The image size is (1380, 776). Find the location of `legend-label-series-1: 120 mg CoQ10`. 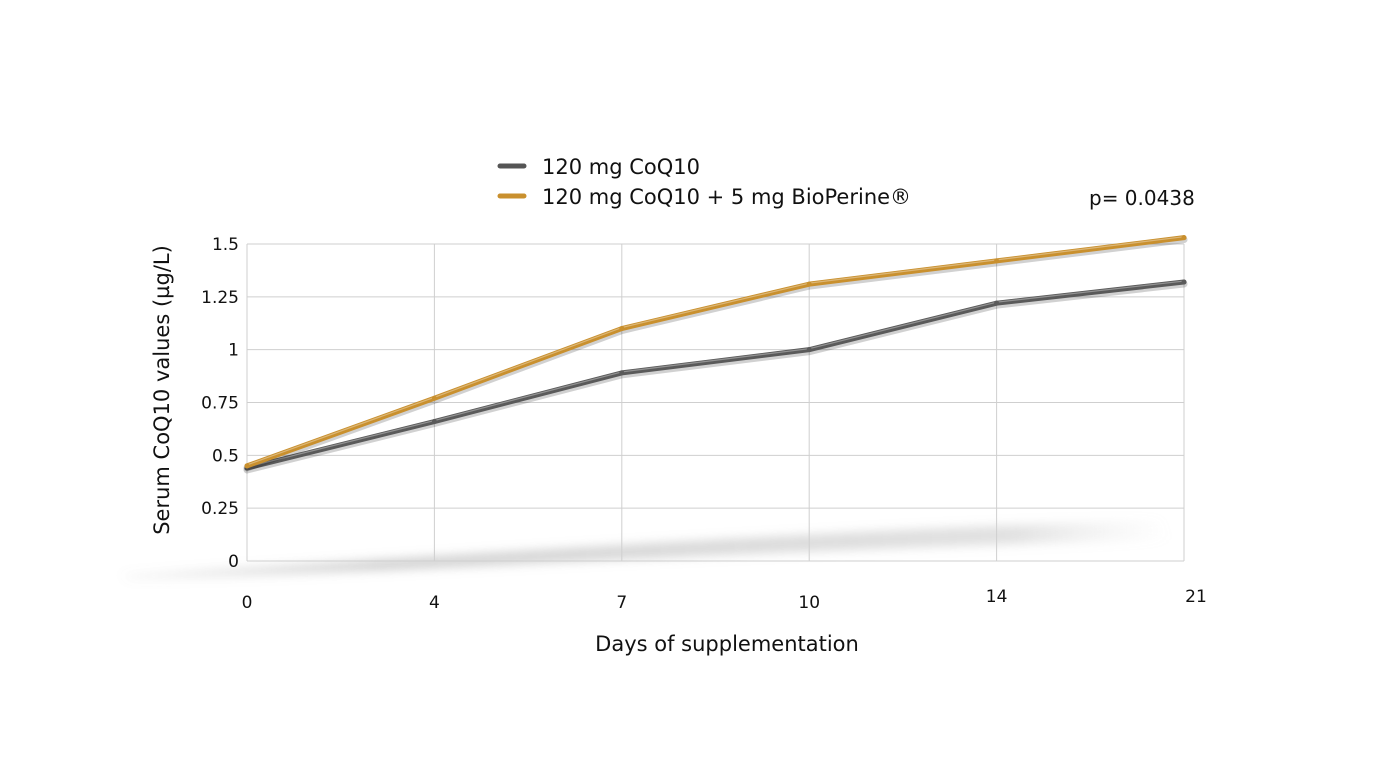

legend-label-series-1: 120 mg CoQ10 is located at coordinates (621, 167).